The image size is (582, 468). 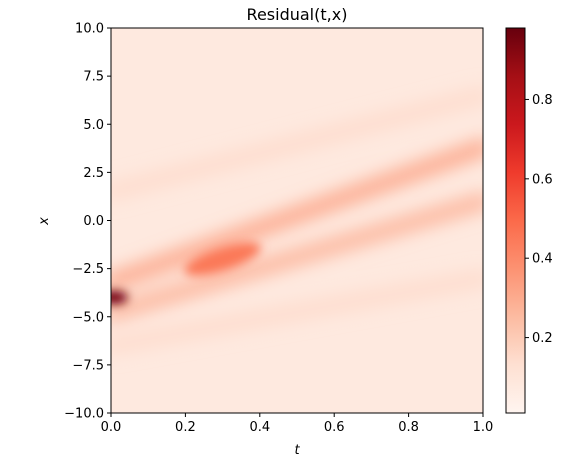 What do you see at coordinates (297, 312) in the screenshot?
I see `heat-band-lower-faint-band` at bounding box center [297, 312].